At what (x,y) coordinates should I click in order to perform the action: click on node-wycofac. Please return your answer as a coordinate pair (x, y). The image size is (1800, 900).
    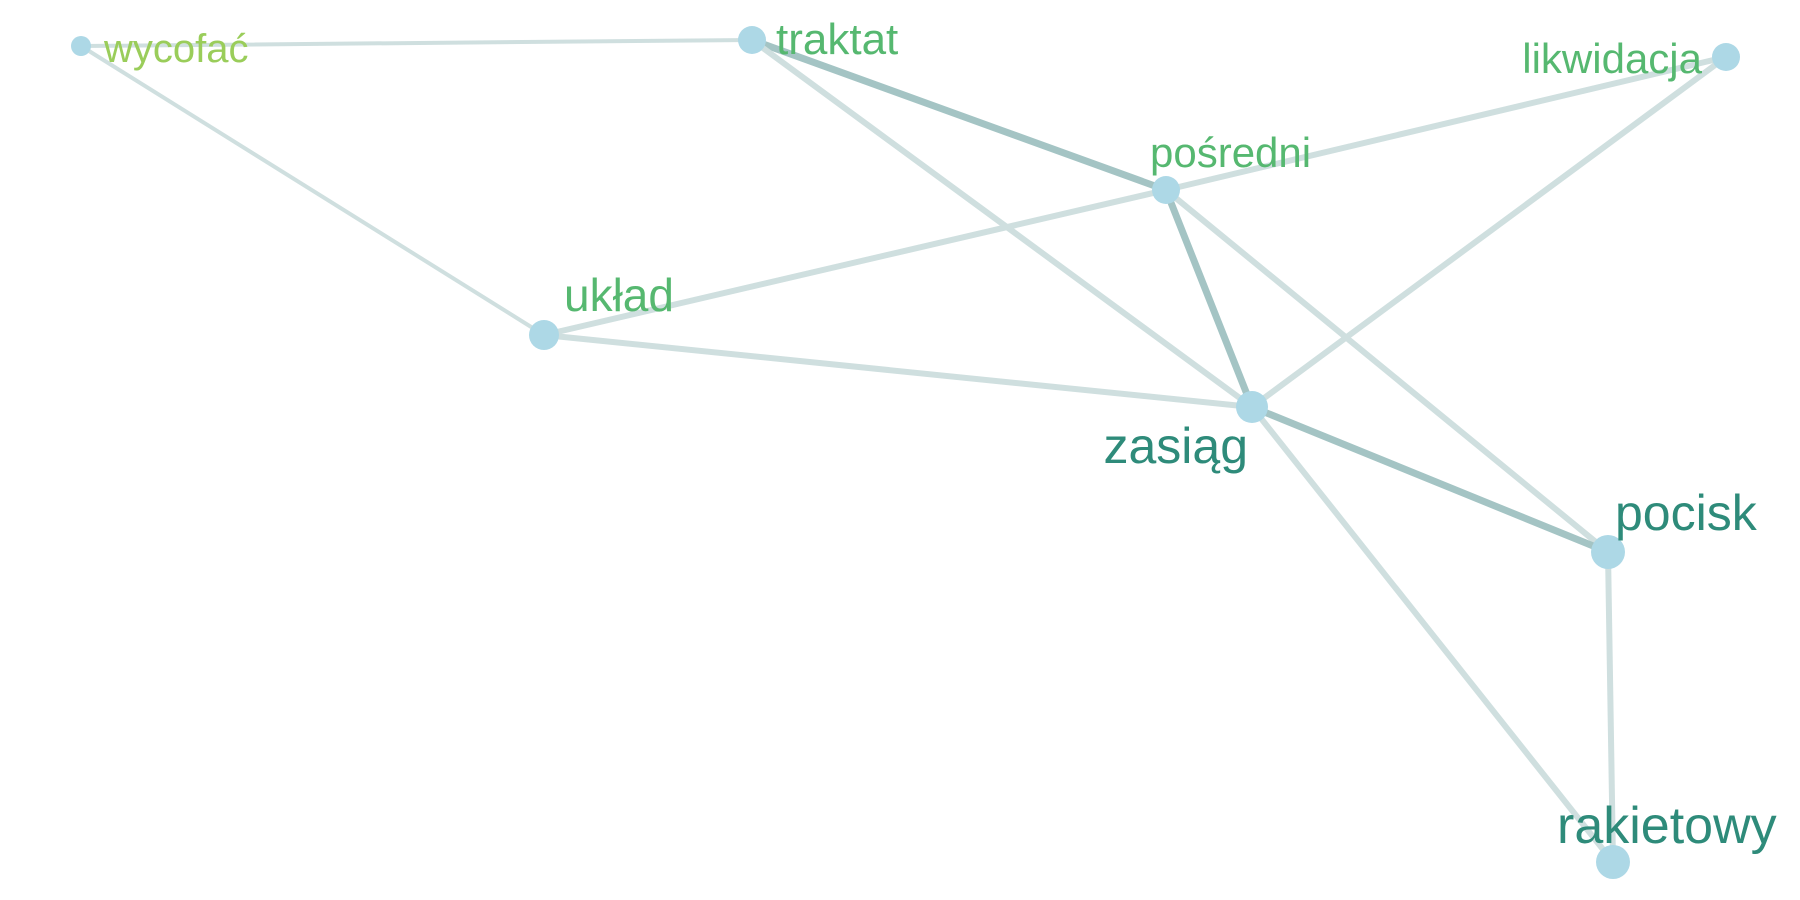
    Looking at the image, I should click on (81, 46).